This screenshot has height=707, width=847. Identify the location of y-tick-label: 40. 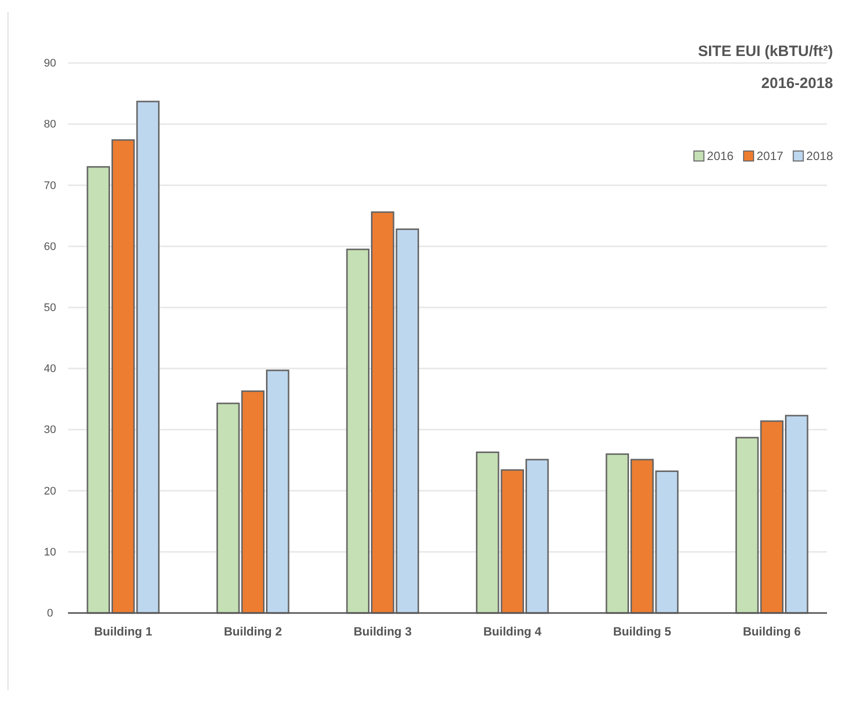
(50, 369).